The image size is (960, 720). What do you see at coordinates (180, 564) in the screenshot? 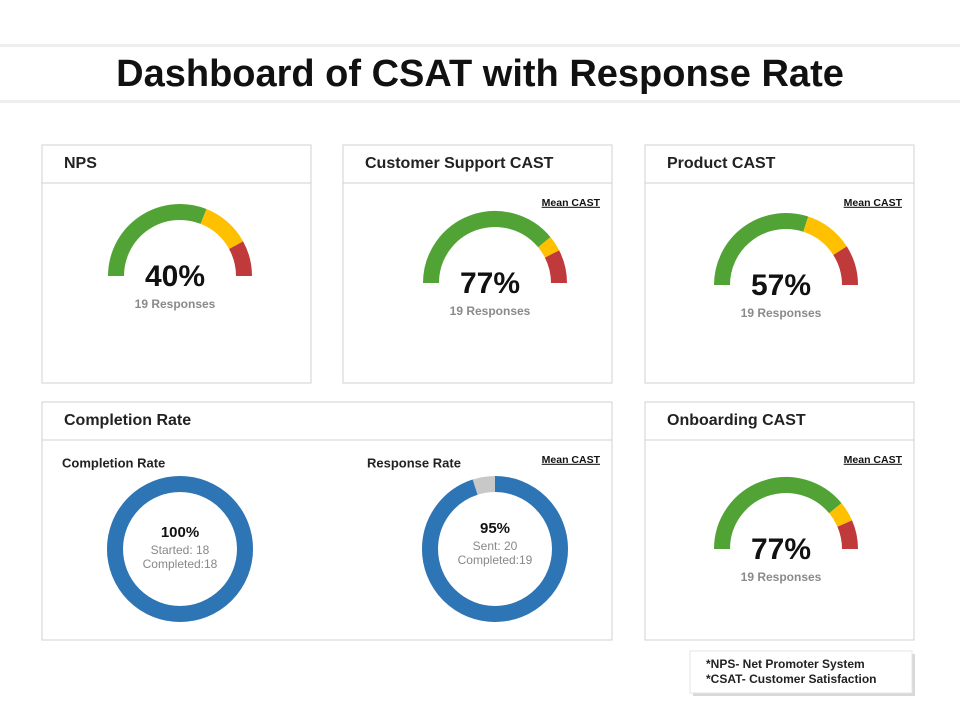
I see `donut-line: Completed:18` at bounding box center [180, 564].